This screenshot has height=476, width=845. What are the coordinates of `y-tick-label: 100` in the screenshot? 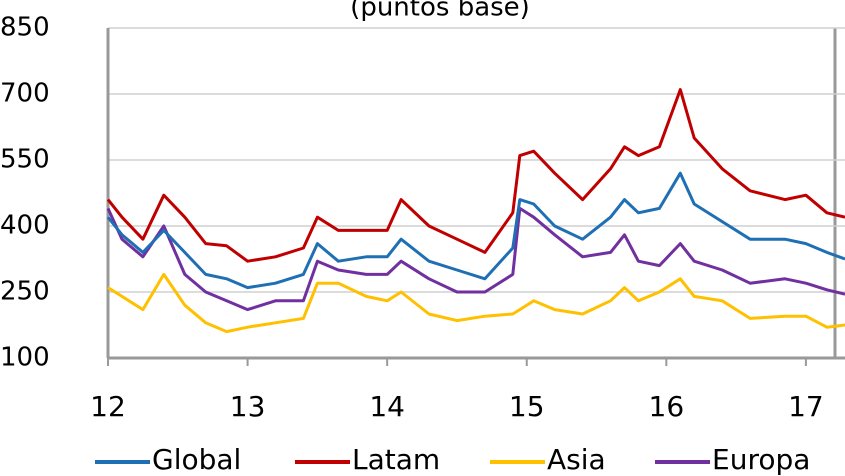 It's located at (25, 358).